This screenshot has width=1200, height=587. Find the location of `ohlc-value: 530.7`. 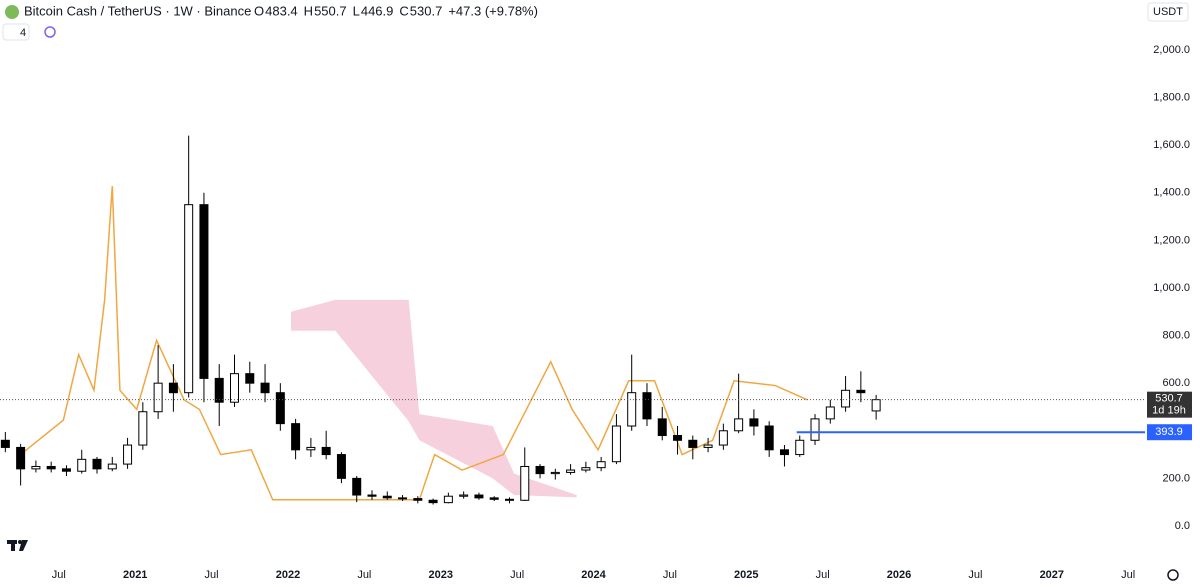

ohlc-value: 530.7 is located at coordinates (426, 10).